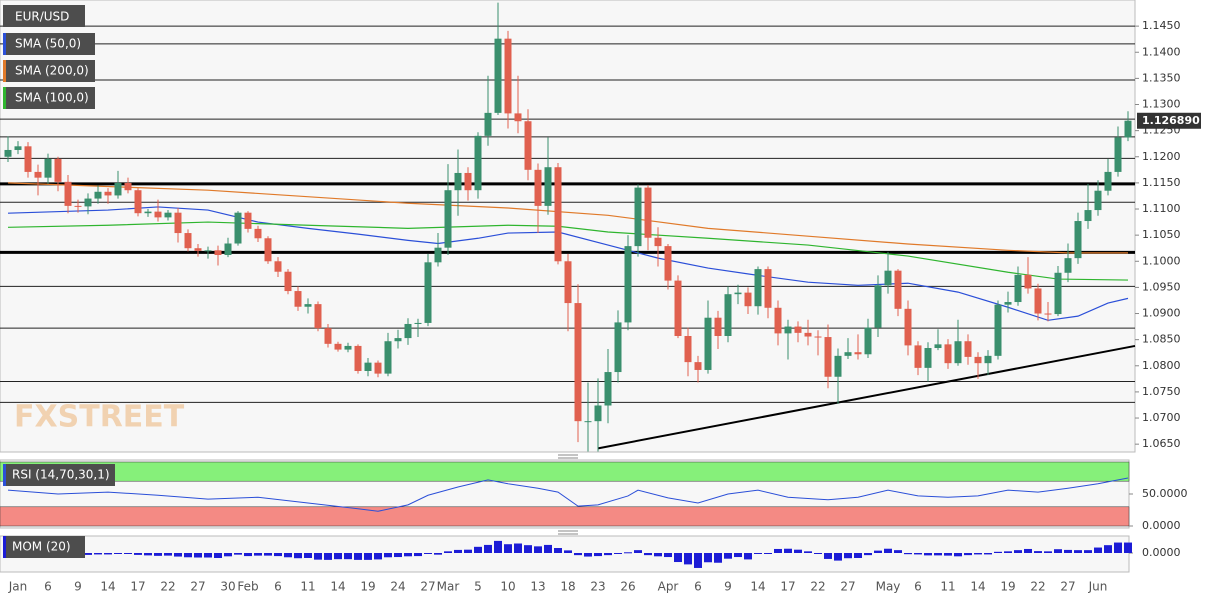  I want to click on y-tick-label: 1.1300, so click(1161, 104).